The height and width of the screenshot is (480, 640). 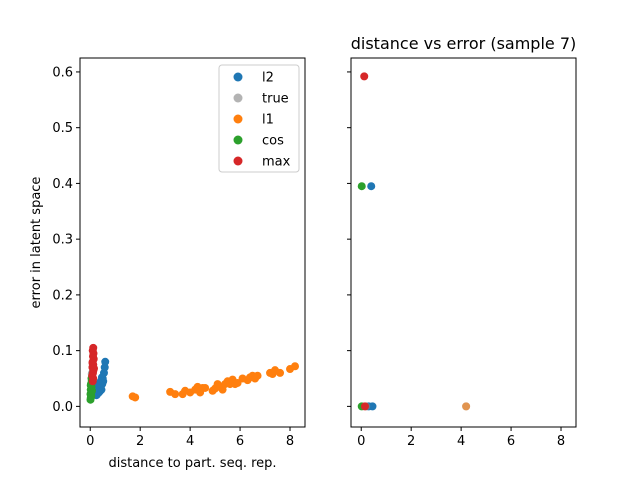 I want to click on right-y-ticks, so click(x=349, y=239).